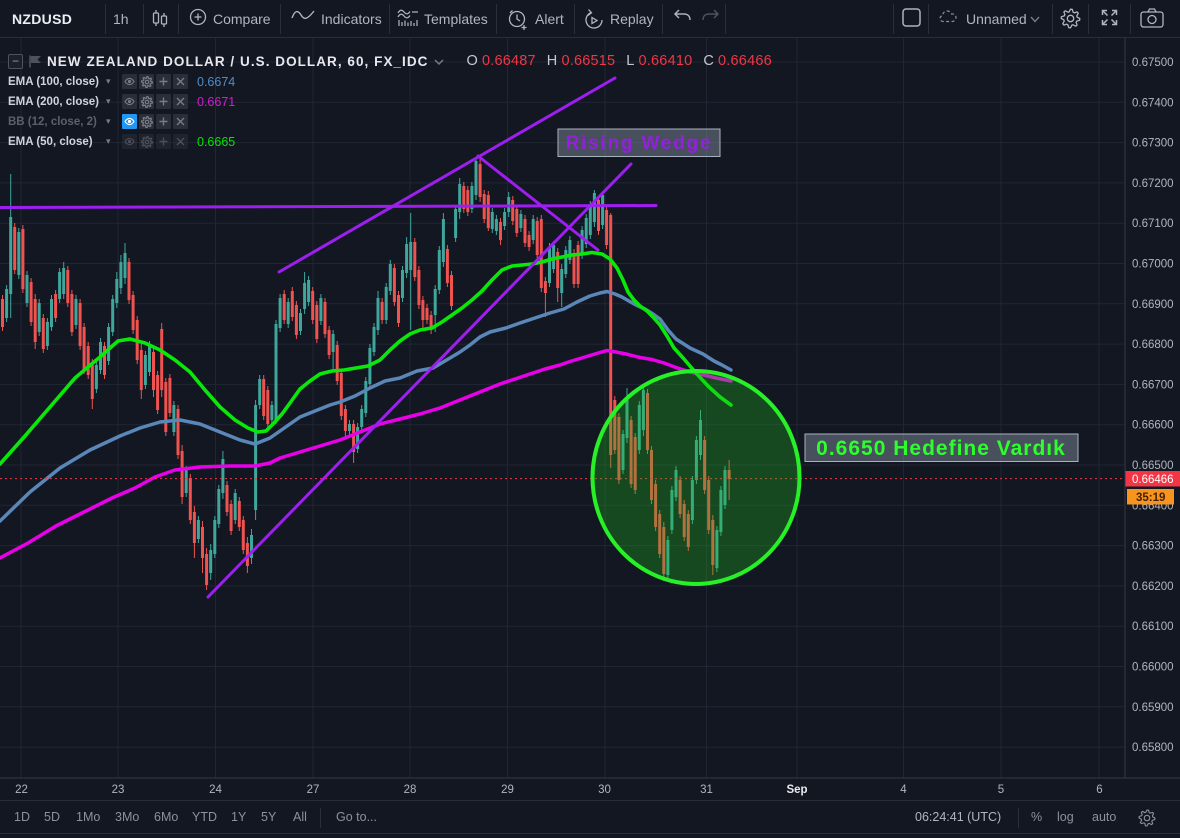  Describe the element at coordinates (1153, 708) in the screenshot. I see `svg-text: 0.65900` at that location.